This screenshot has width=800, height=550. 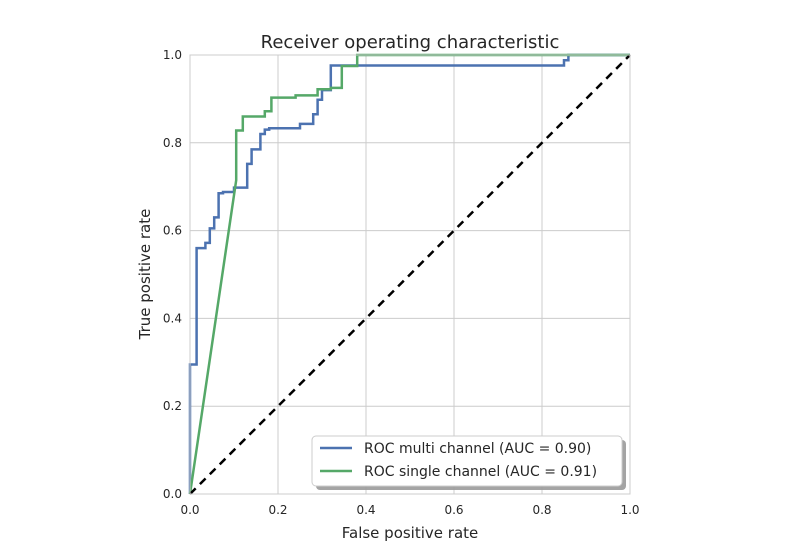 I want to click on y-axis-label: True positive rate, so click(x=145, y=275).